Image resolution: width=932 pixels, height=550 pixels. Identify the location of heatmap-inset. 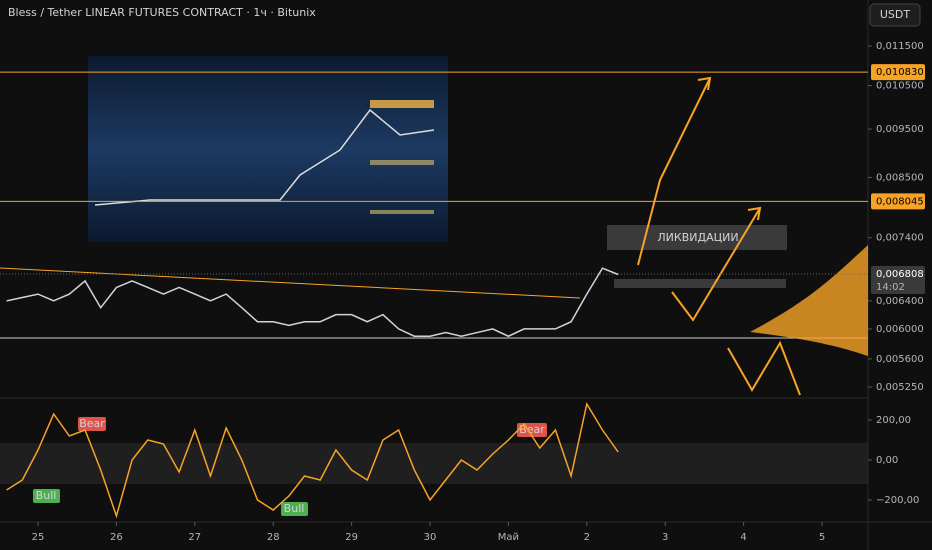
(268, 149).